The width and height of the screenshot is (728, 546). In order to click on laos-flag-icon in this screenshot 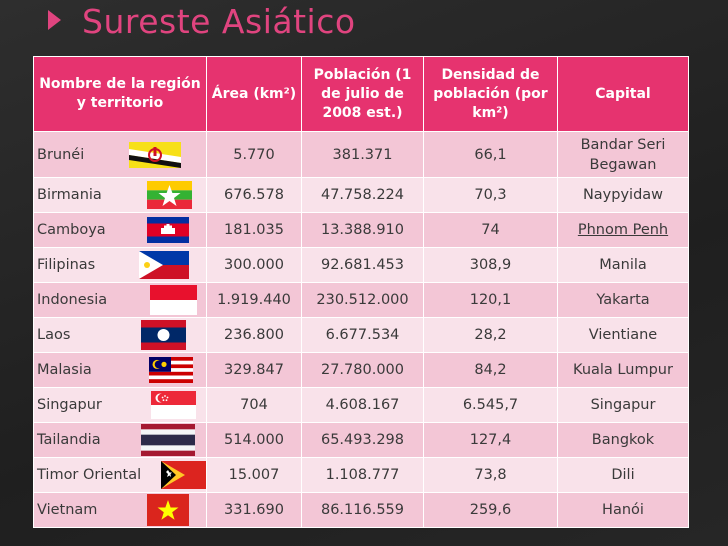, I will do `click(163, 335)`.